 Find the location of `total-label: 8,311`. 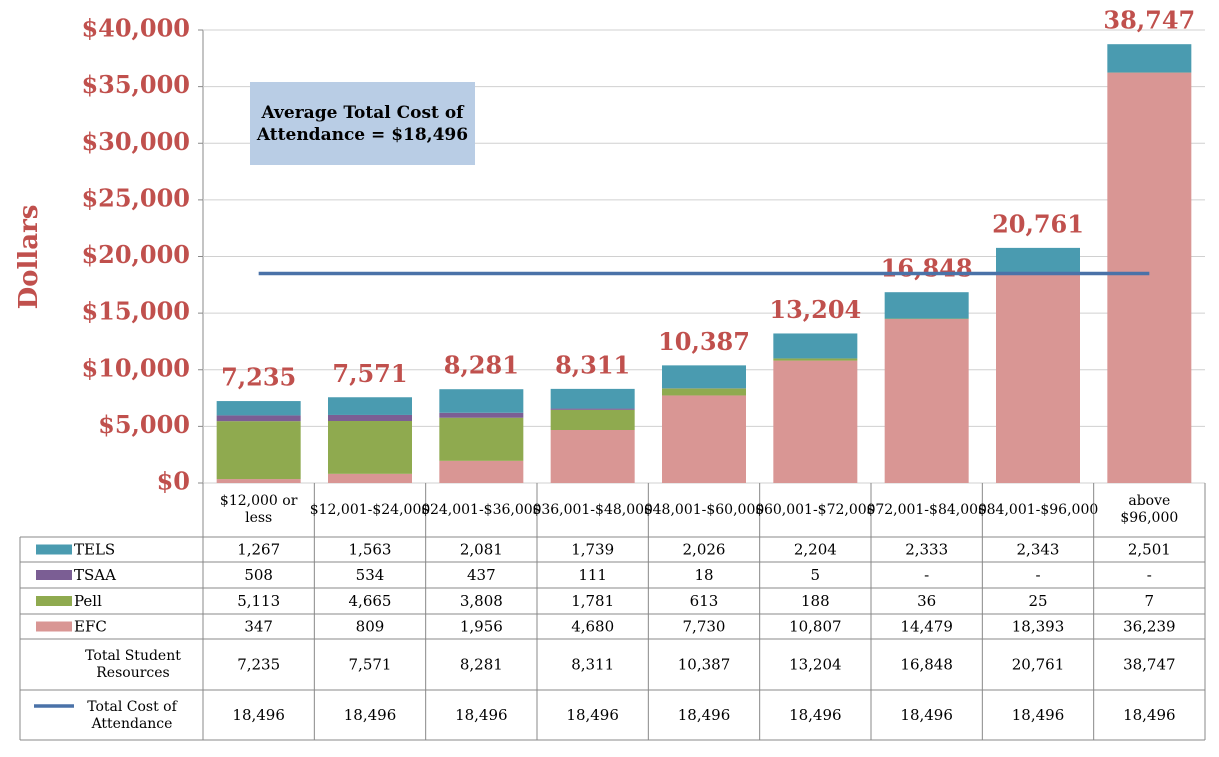

total-label: 8,311 is located at coordinates (592, 364).